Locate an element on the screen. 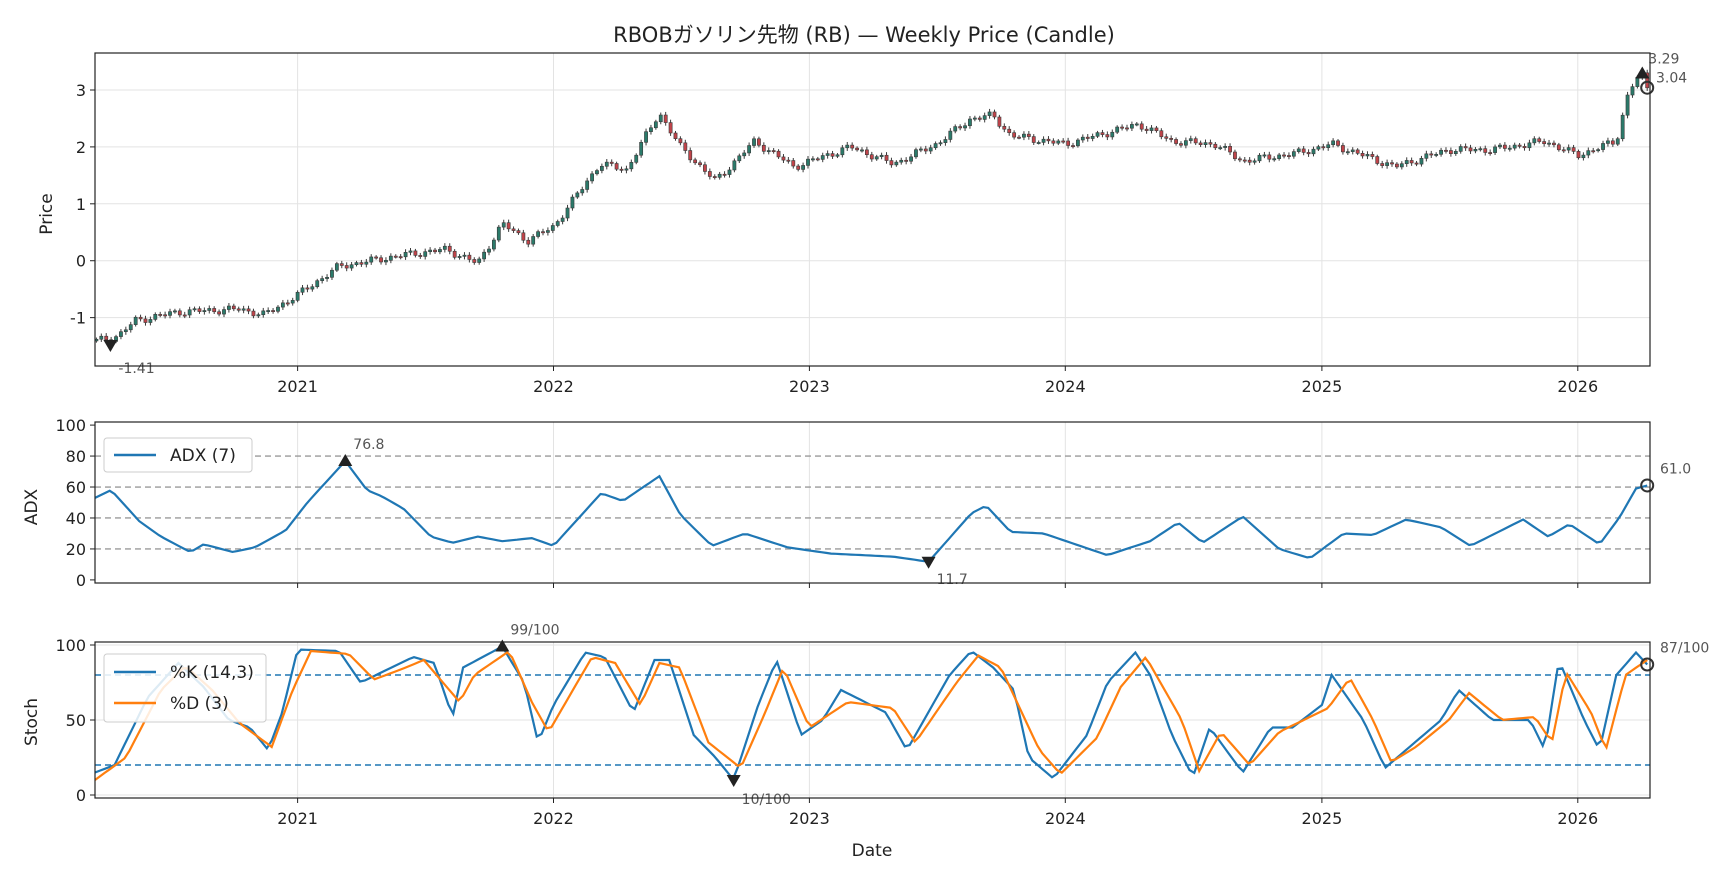 Image resolution: width=1728 pixels, height=878 pixels. adx-max-label: 76.8 is located at coordinates (368, 445).